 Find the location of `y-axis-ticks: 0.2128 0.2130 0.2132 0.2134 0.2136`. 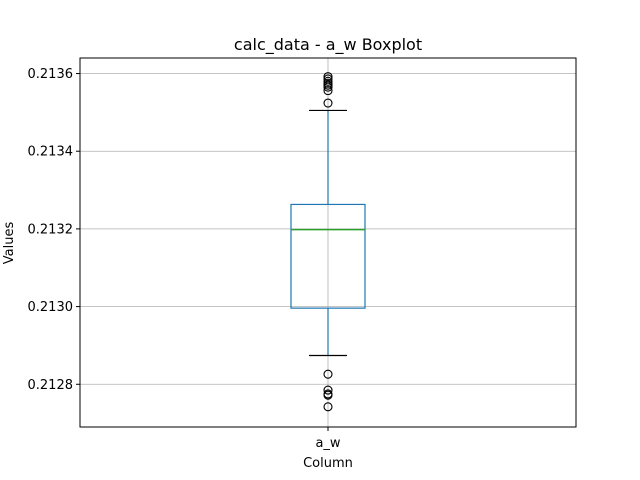

y-axis-ticks: 0.2128 0.2130 0.2132 0.2134 0.2136 is located at coordinates (54, 230).